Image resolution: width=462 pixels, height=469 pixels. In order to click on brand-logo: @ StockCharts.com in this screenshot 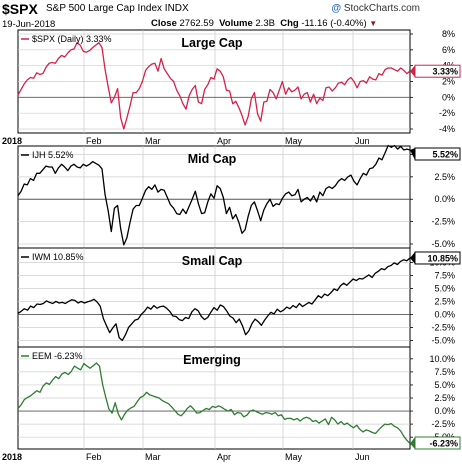, I will do `click(375, 8)`.